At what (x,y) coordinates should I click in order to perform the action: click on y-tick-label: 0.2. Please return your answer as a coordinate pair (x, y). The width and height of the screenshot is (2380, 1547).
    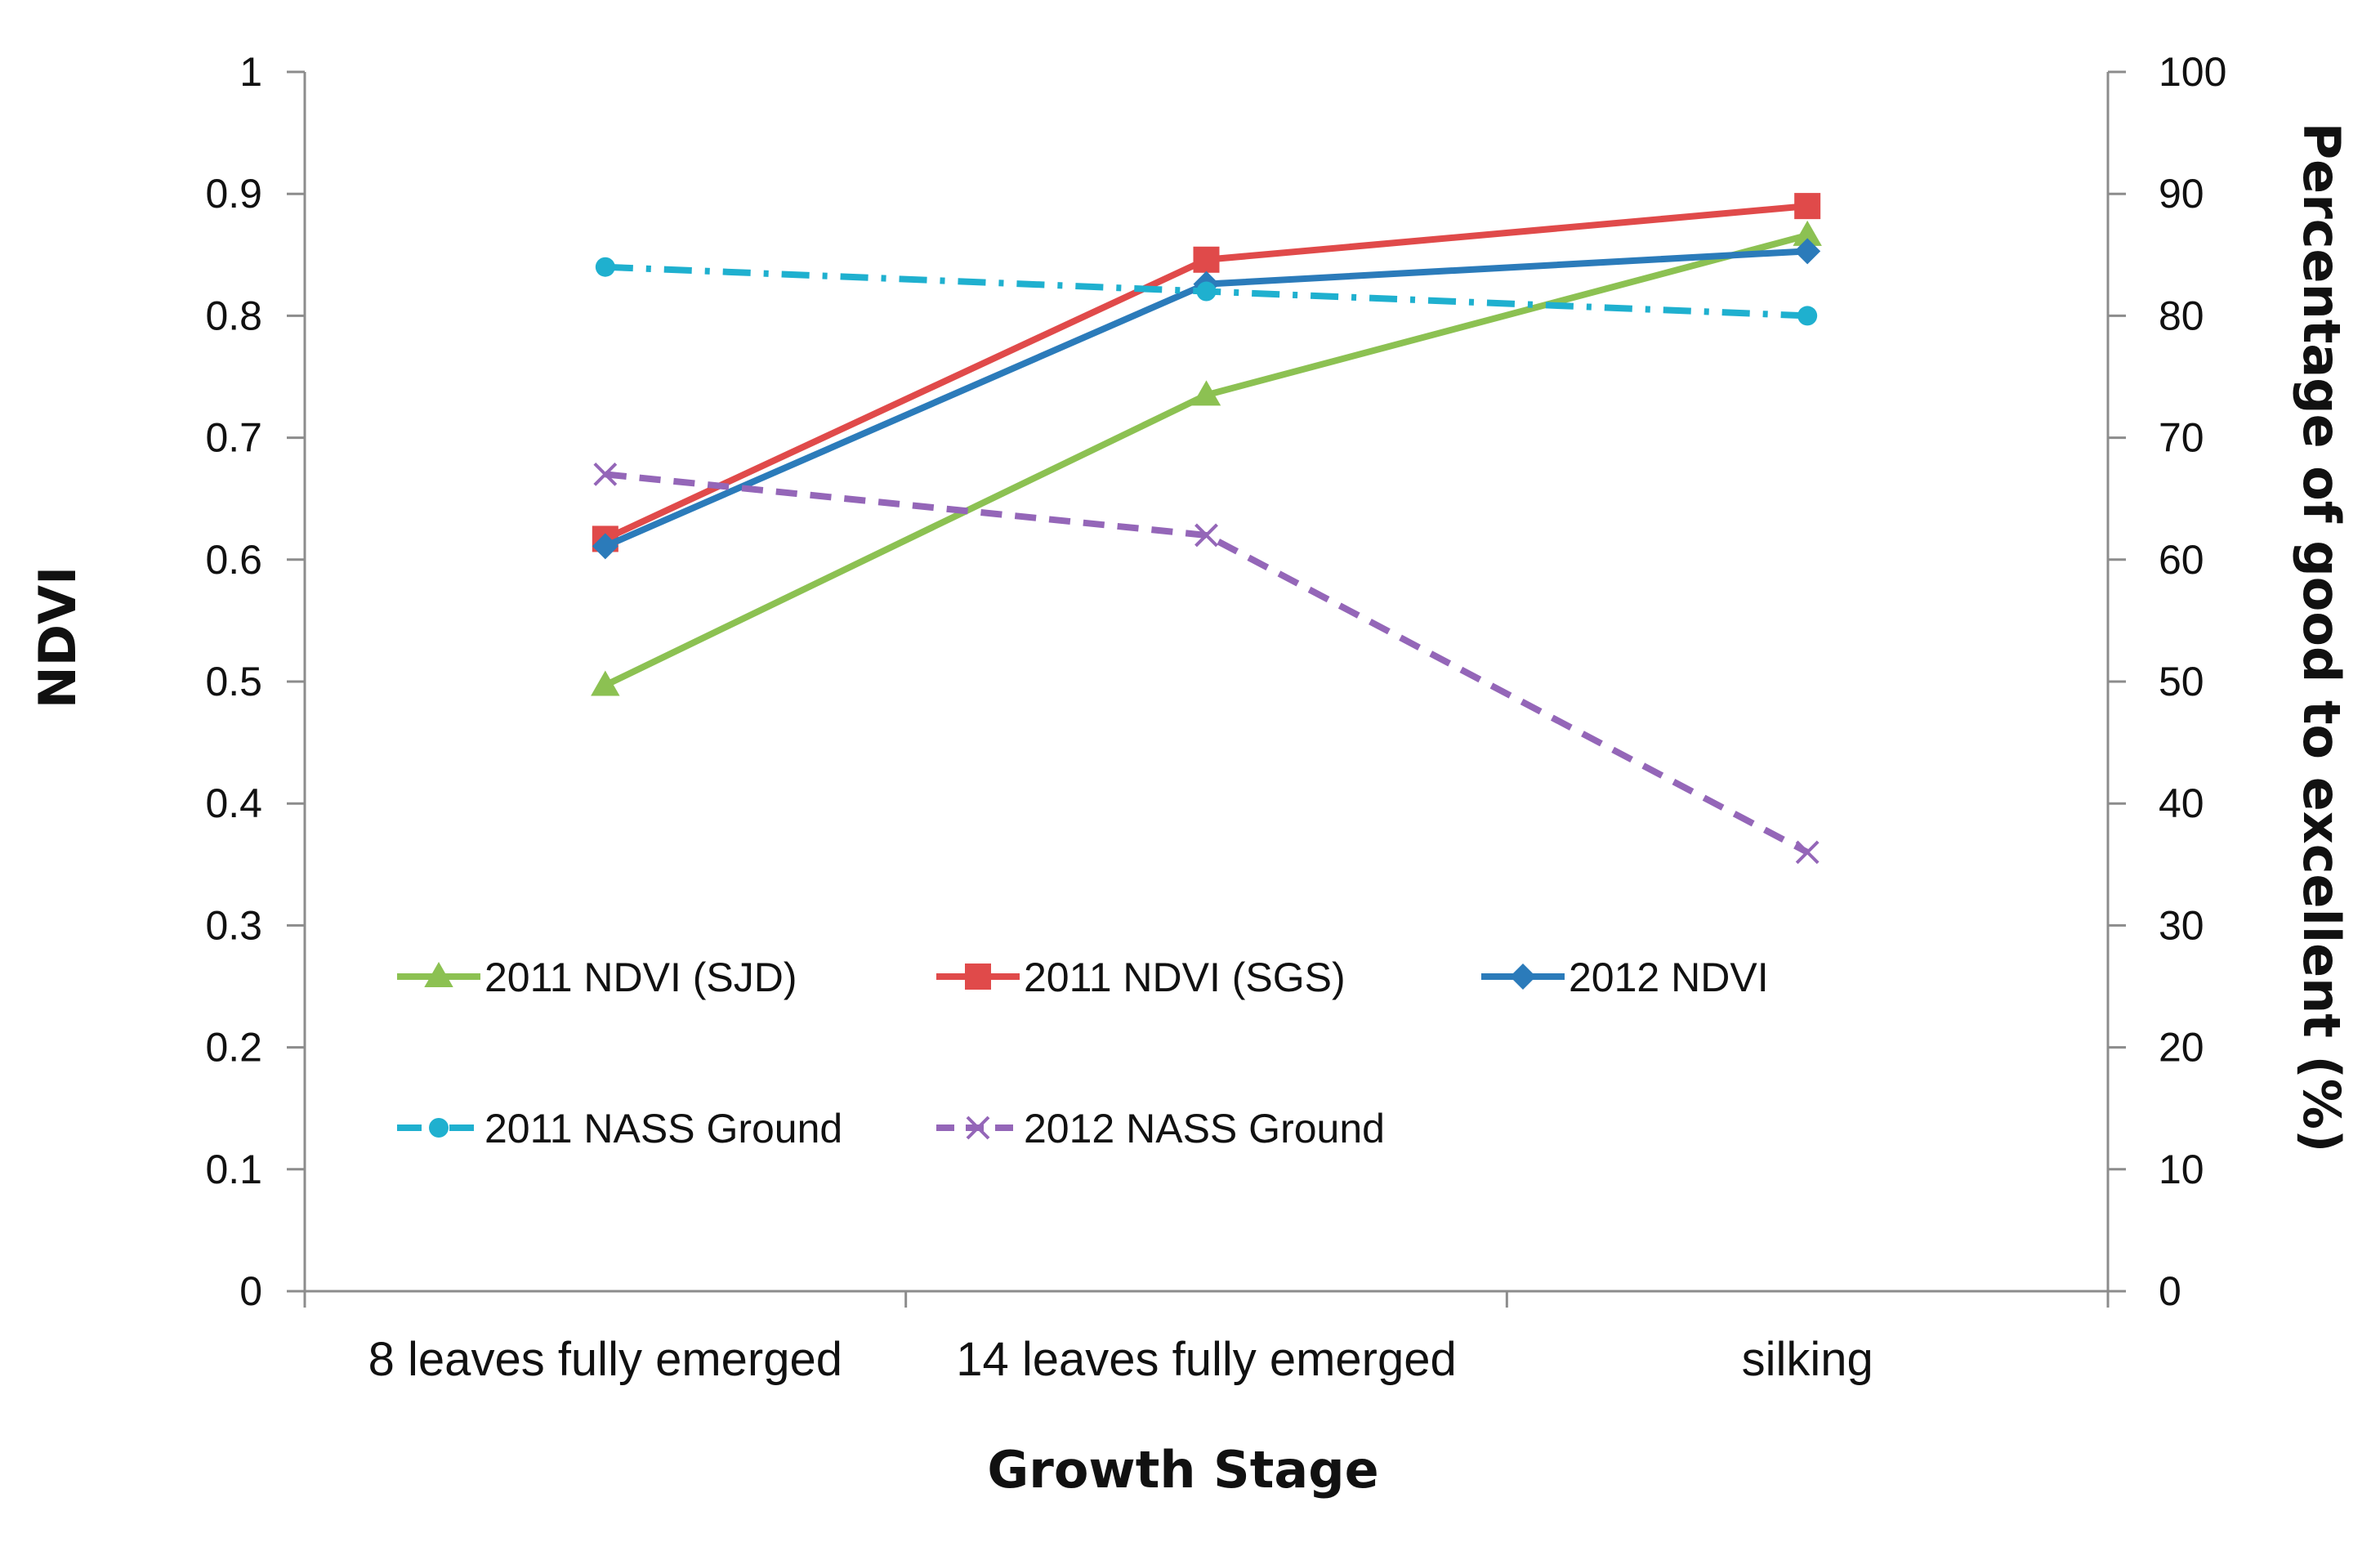
    Looking at the image, I should click on (233, 1048).